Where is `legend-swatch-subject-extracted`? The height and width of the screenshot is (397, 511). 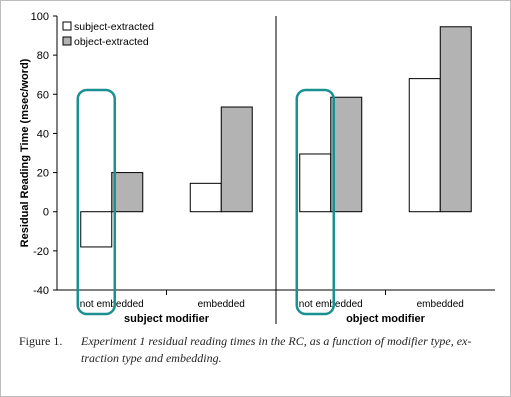
legend-swatch-subject-extracted is located at coordinates (67, 26).